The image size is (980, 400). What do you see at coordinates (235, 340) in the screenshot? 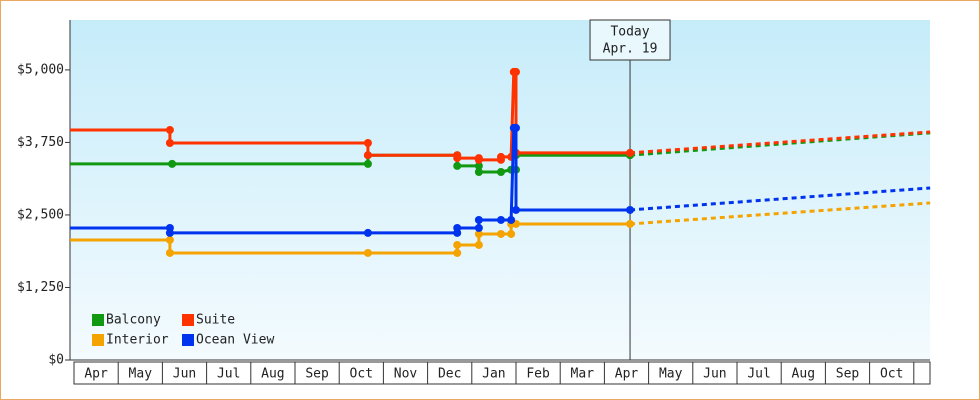
I see `legend-label: Ocean View` at bounding box center [235, 340].